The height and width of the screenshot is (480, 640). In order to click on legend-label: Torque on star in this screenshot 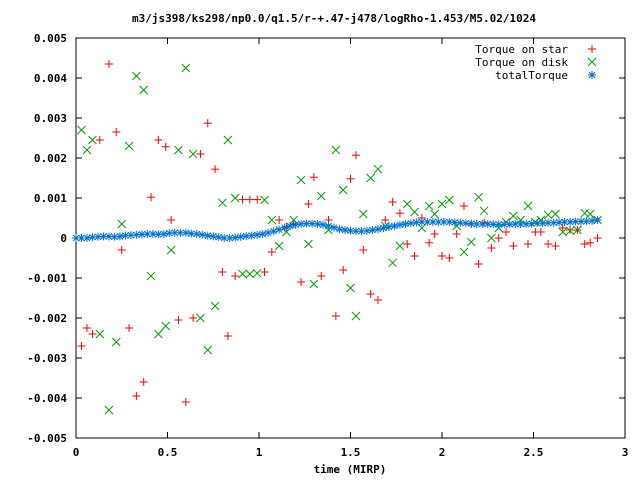, I will do `click(521, 49)`.